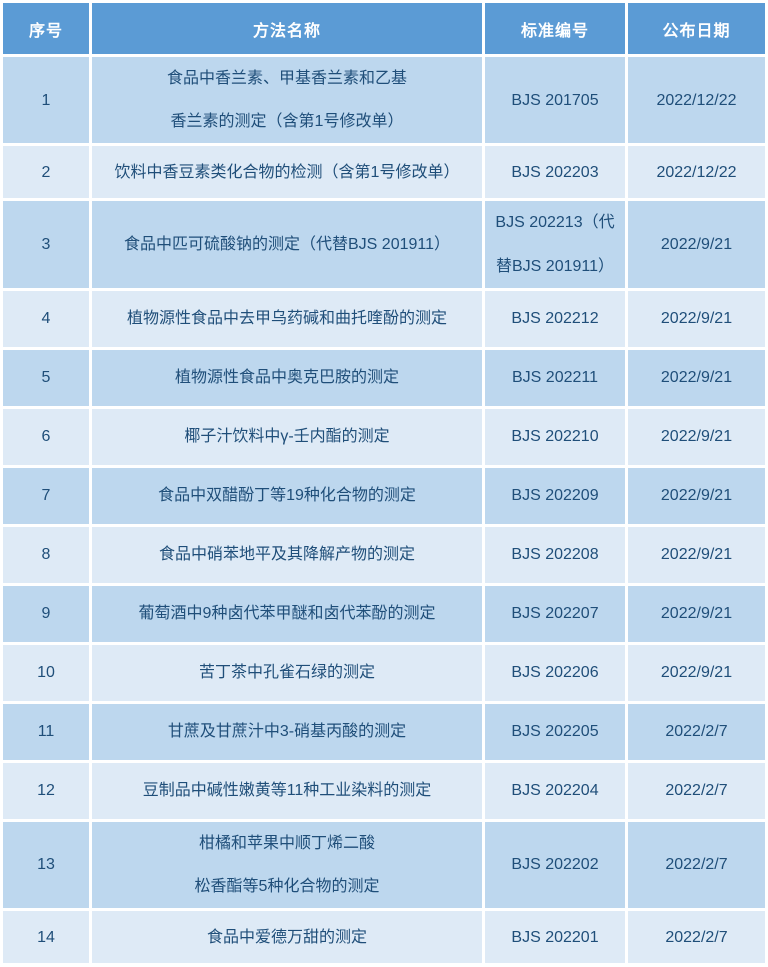 The width and height of the screenshot is (768, 967). I want to click on row-index-cell: 1, so click(46, 100).